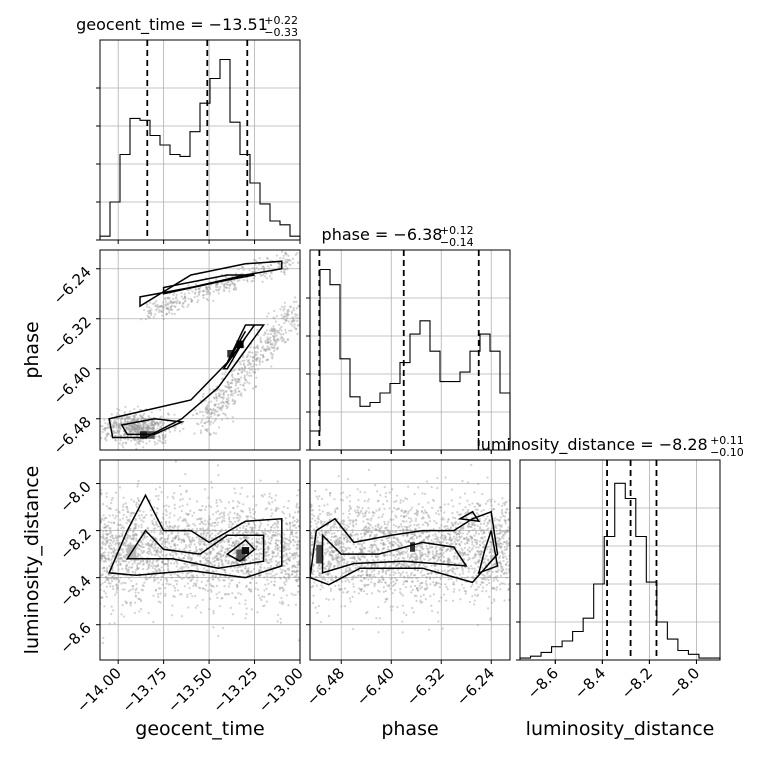 The width and height of the screenshot is (760, 760). I want to click on title-sup: +0.22, so click(281, 20).